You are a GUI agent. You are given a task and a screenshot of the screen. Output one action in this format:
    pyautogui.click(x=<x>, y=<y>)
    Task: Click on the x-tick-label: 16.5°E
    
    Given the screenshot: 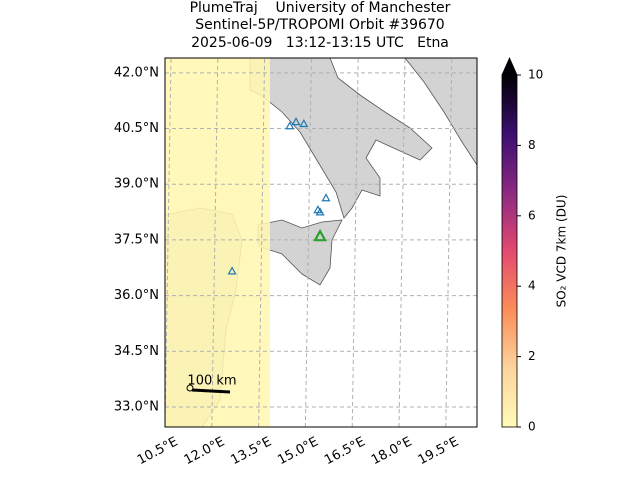 What is the action you would take?
    pyautogui.click(x=345, y=451)
    